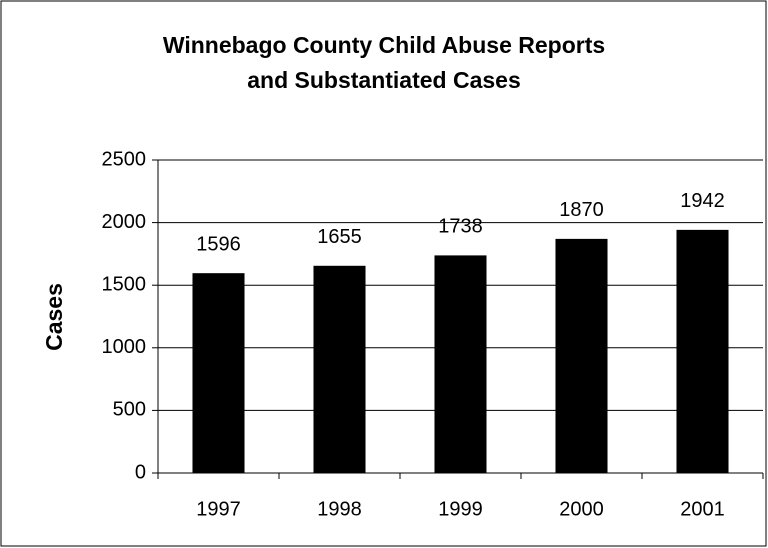 The width and height of the screenshot is (768, 548). What do you see at coordinates (140, 472) in the screenshot?
I see `y-tick-label: 0` at bounding box center [140, 472].